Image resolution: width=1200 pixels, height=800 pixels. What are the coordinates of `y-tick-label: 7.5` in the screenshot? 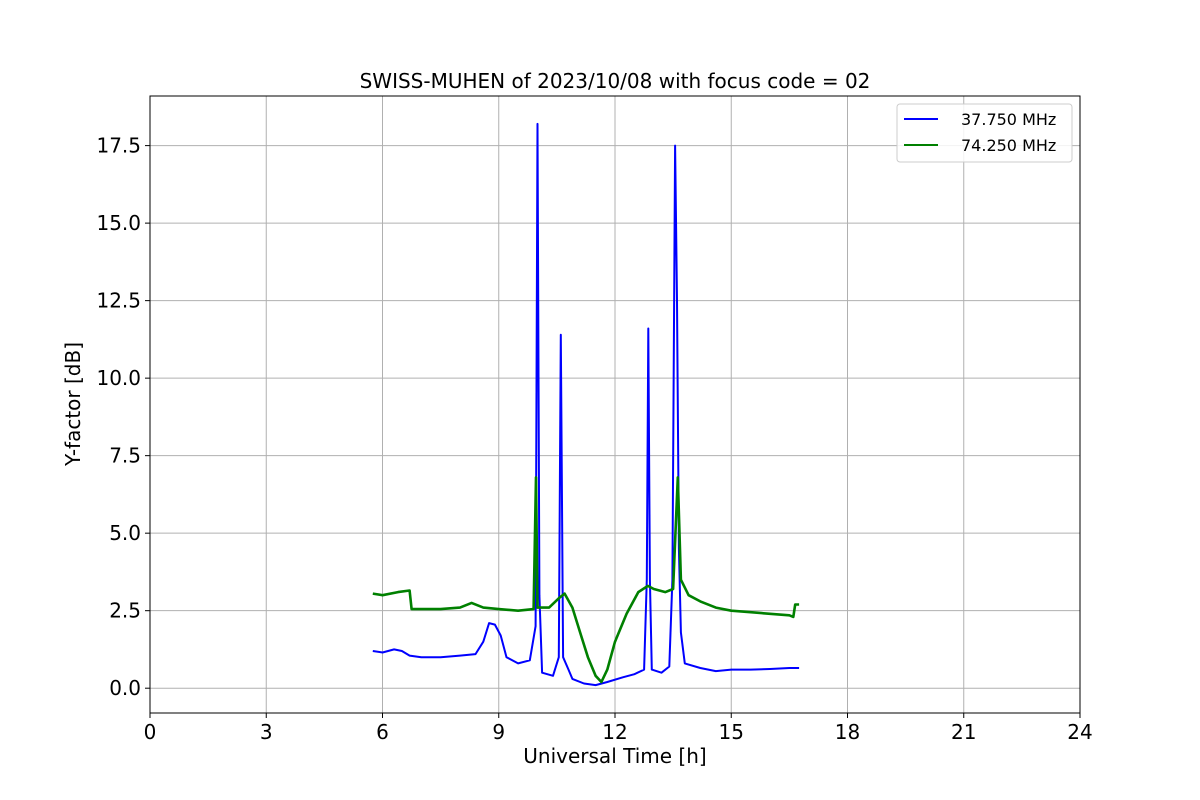 It's located at (125, 456).